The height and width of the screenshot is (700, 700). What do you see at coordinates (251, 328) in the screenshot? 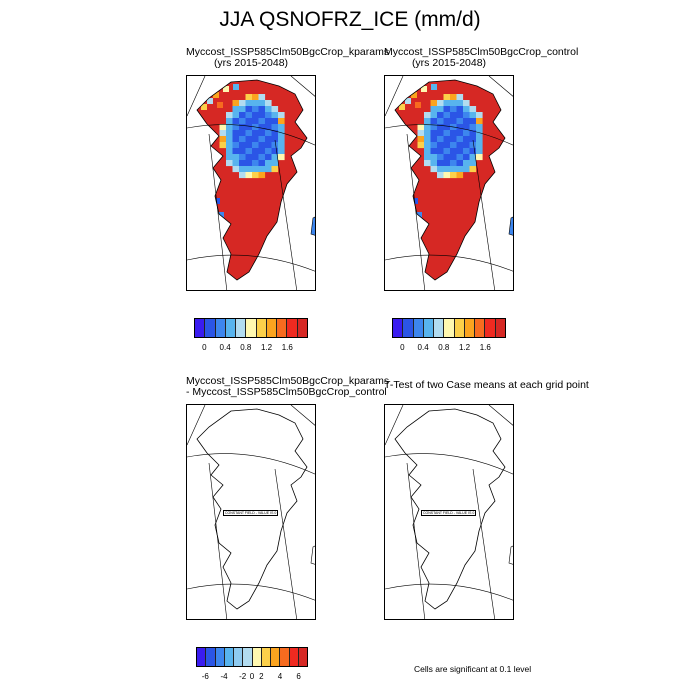
I see `colorbar-top-left` at bounding box center [251, 328].